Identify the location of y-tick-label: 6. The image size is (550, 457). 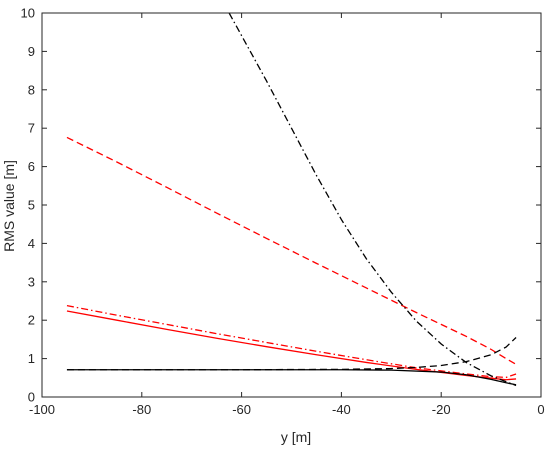
(31, 166).